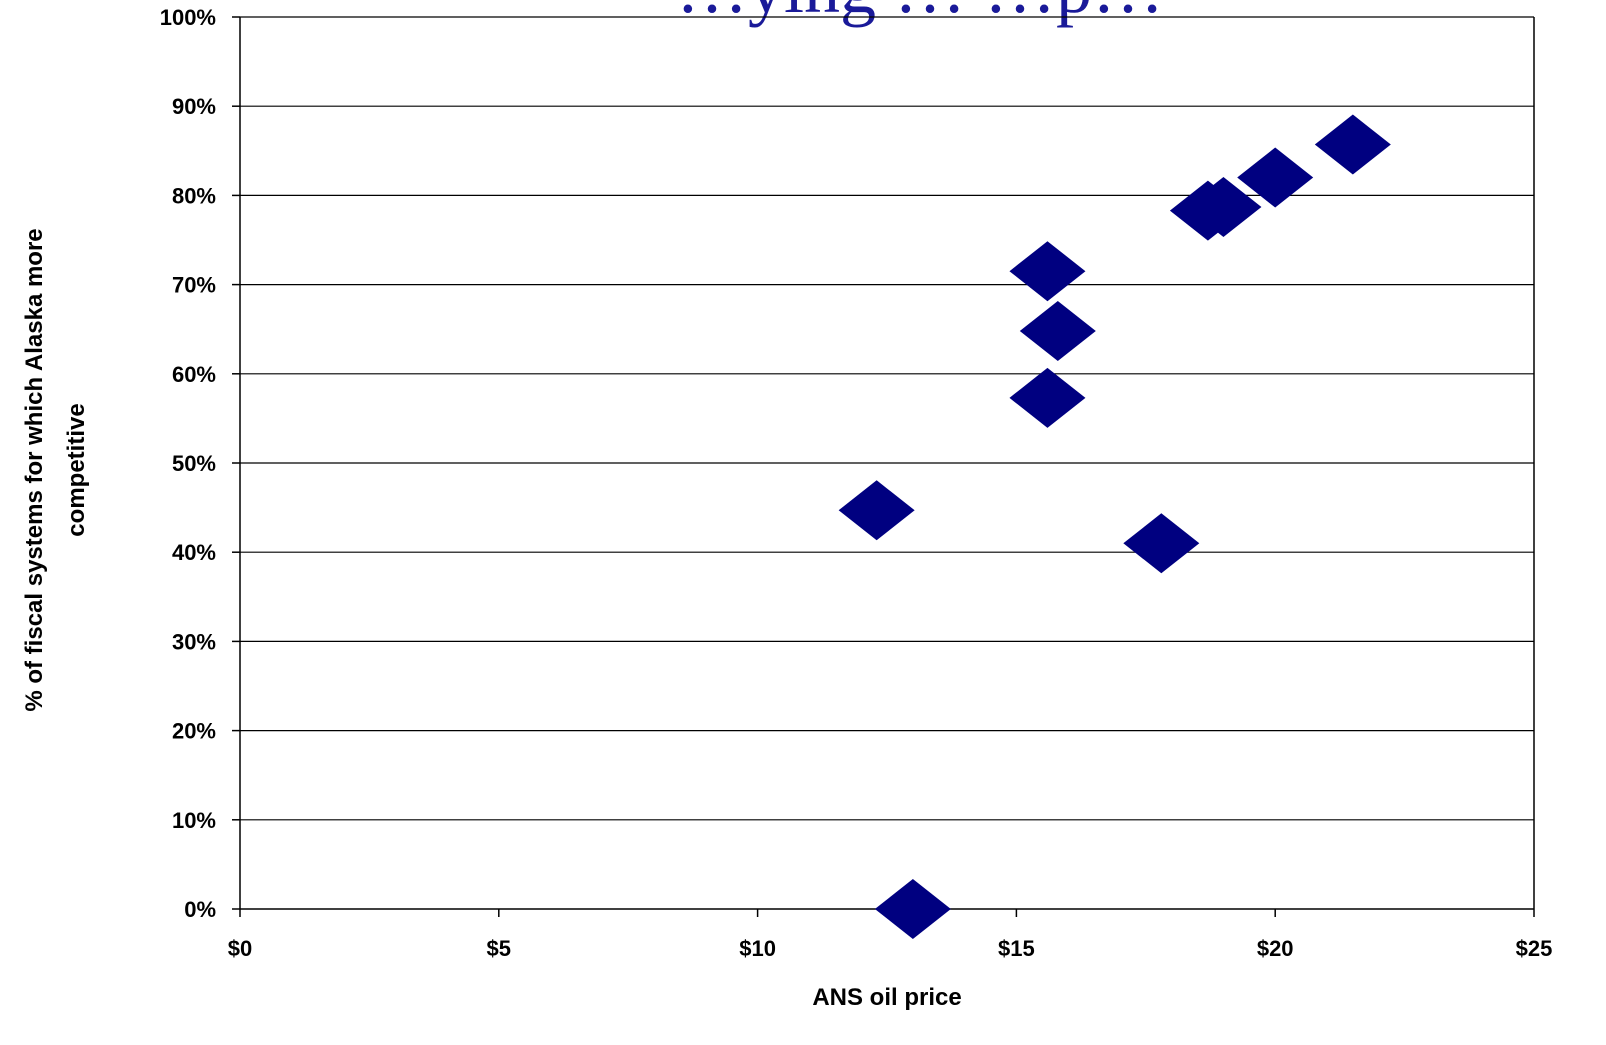 The height and width of the screenshot is (1045, 1606). I want to click on y-tick-label: 0%, so click(200, 909).